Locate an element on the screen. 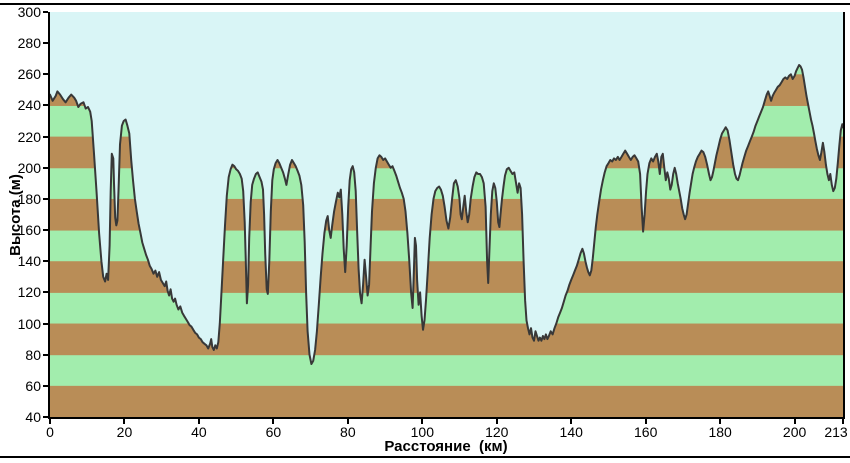 The width and height of the screenshot is (850, 463). bottom-border-line is located at coordinates (425, 457).